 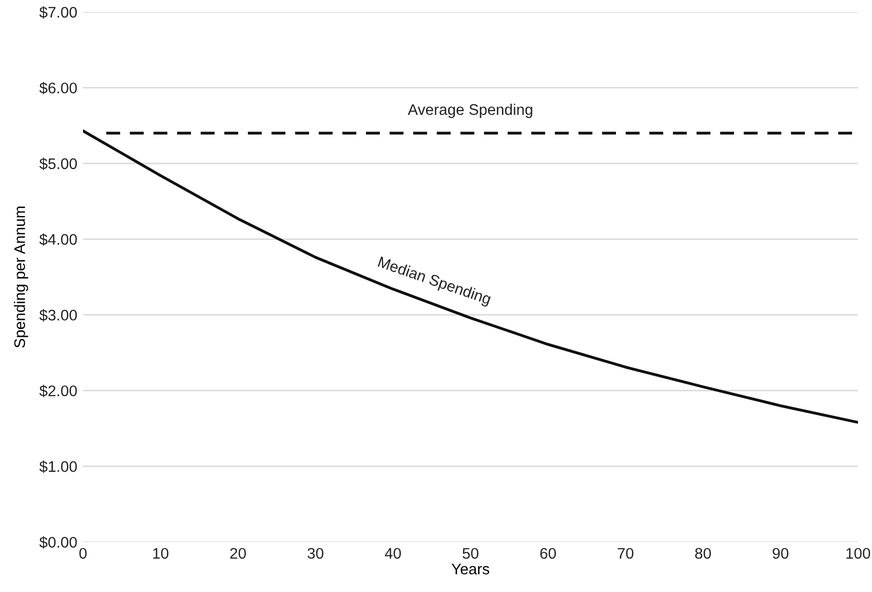 I want to click on y-tick-label: $5.00, so click(x=58, y=164).